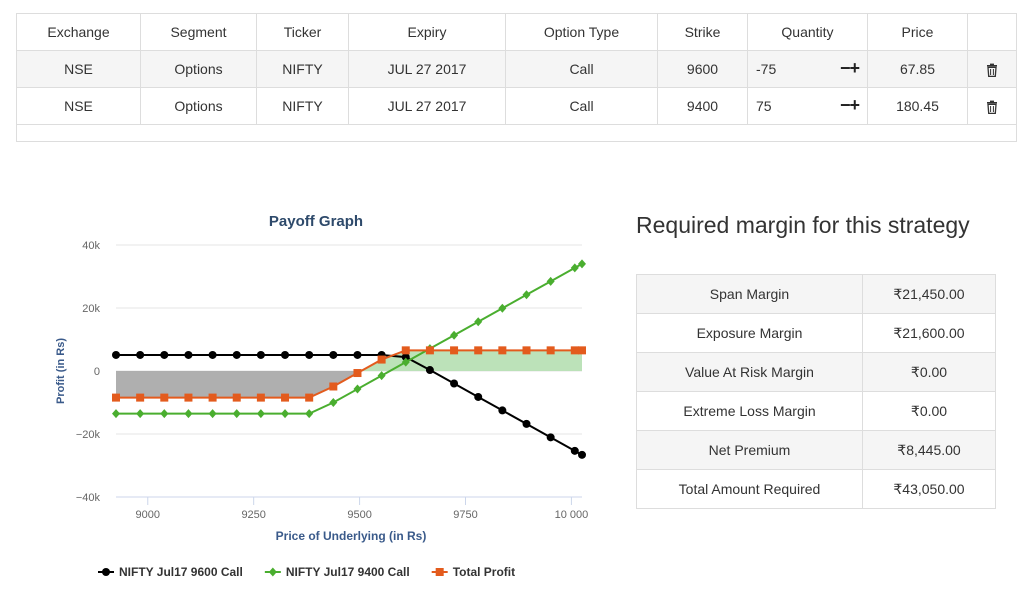 The height and width of the screenshot is (596, 1031). Describe the element at coordinates (88, 498) in the screenshot. I see `y-tick-label: −40k` at that location.